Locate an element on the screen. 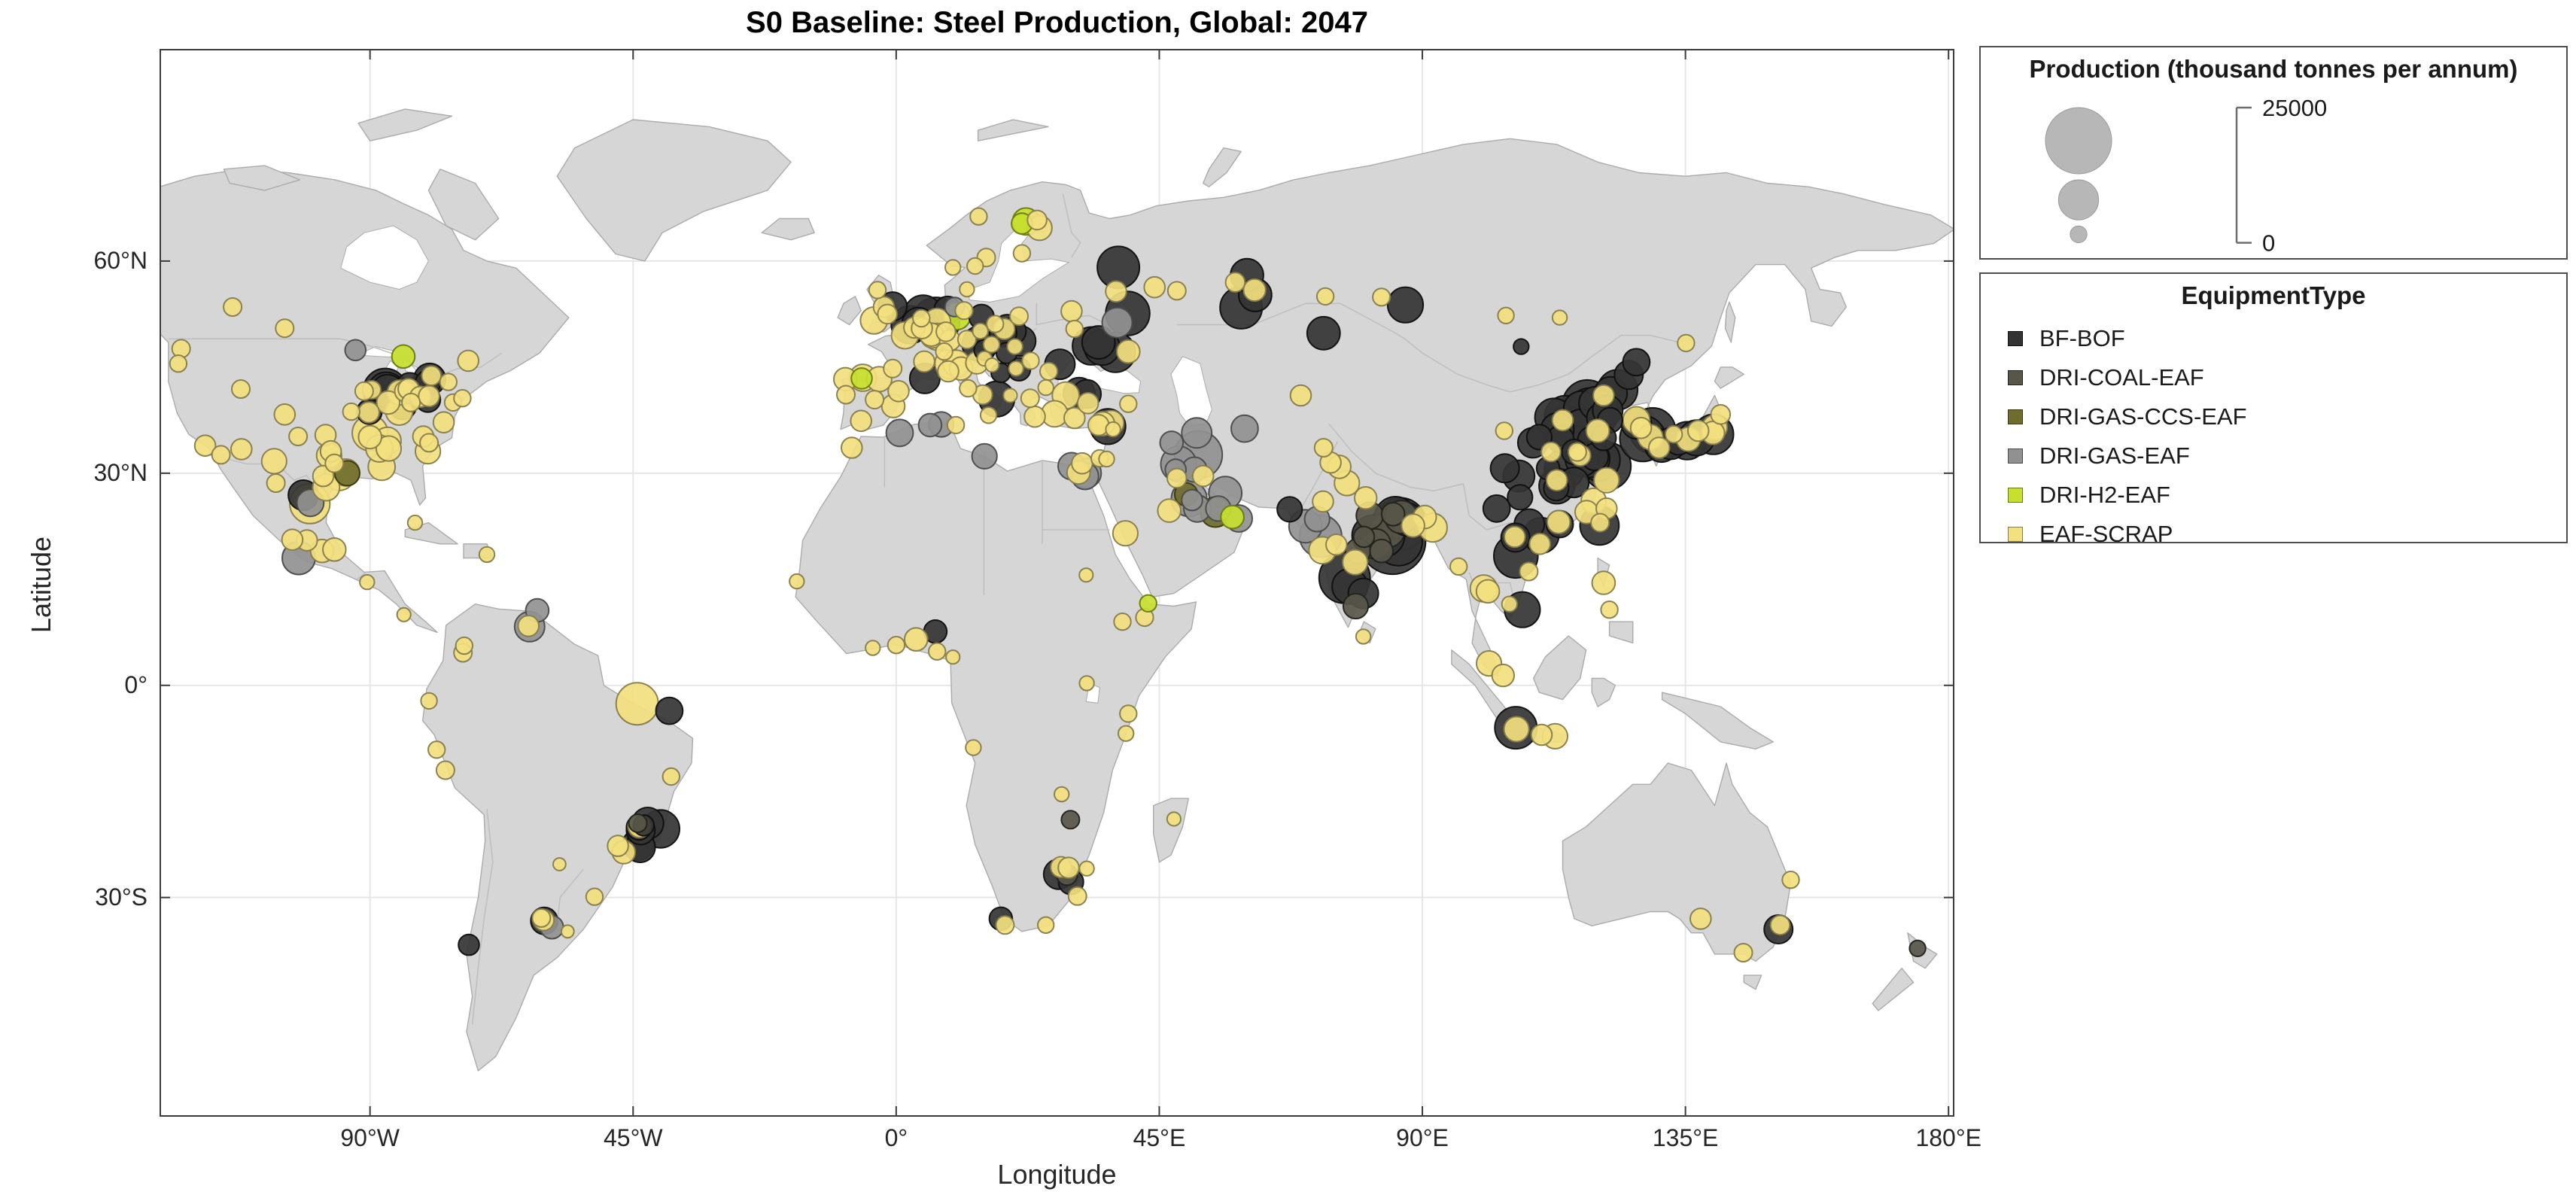  legend-item-BF-BOF: BF-BOF is located at coordinates (2279, 338).